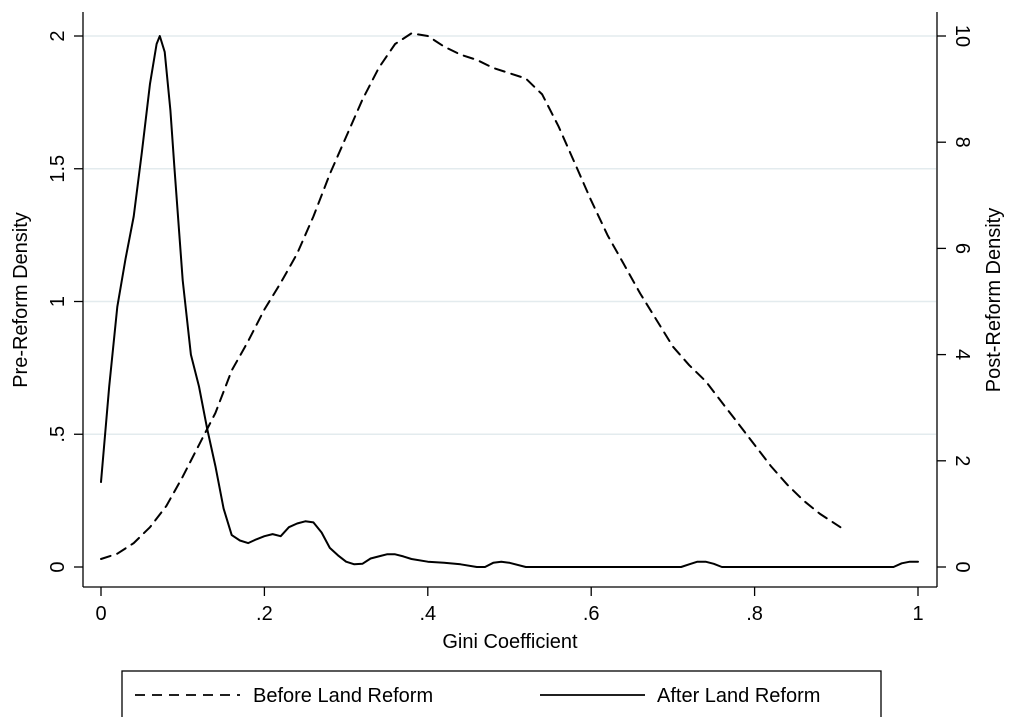 This screenshot has height=717, width=1011. Describe the element at coordinates (21, 300) in the screenshot. I see `y-axis-left-label: Pre-Reform Density` at that location.